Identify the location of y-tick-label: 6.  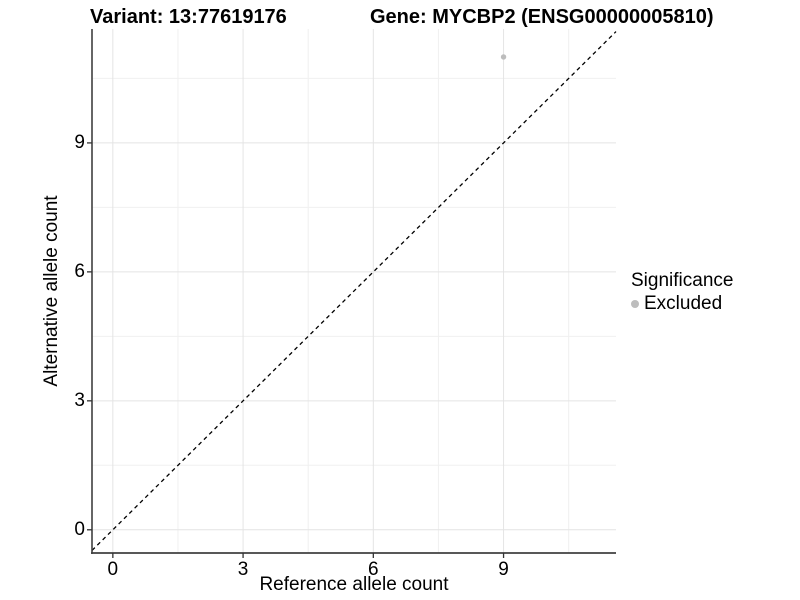
(79, 271).